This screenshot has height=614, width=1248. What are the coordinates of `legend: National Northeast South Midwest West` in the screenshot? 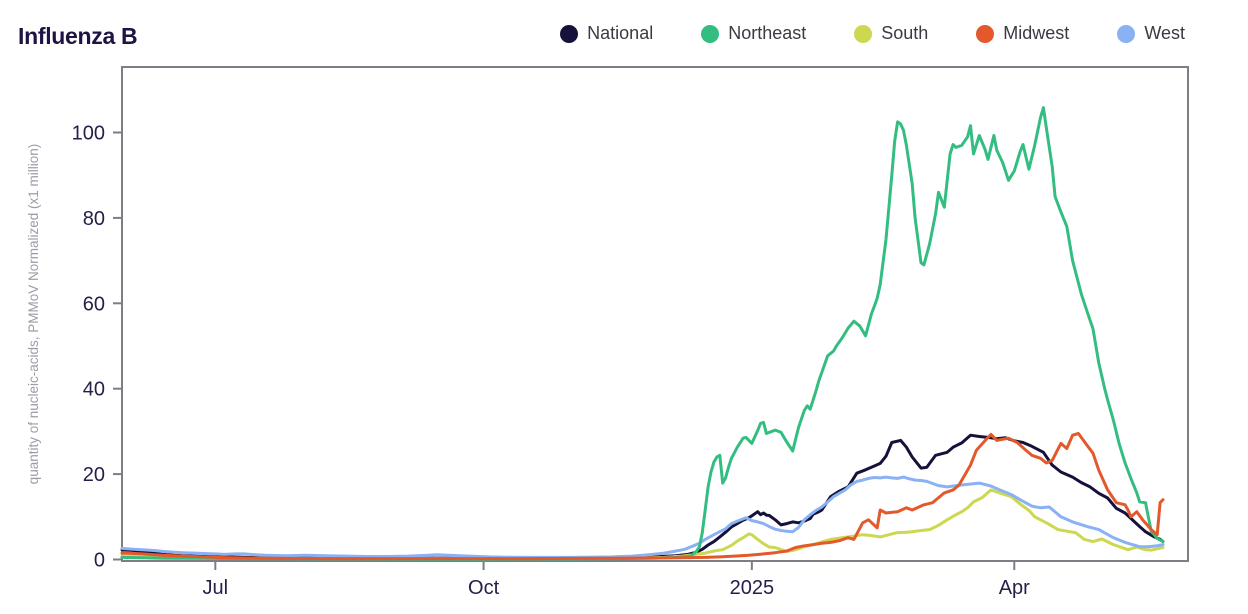 It's located at (872, 33).